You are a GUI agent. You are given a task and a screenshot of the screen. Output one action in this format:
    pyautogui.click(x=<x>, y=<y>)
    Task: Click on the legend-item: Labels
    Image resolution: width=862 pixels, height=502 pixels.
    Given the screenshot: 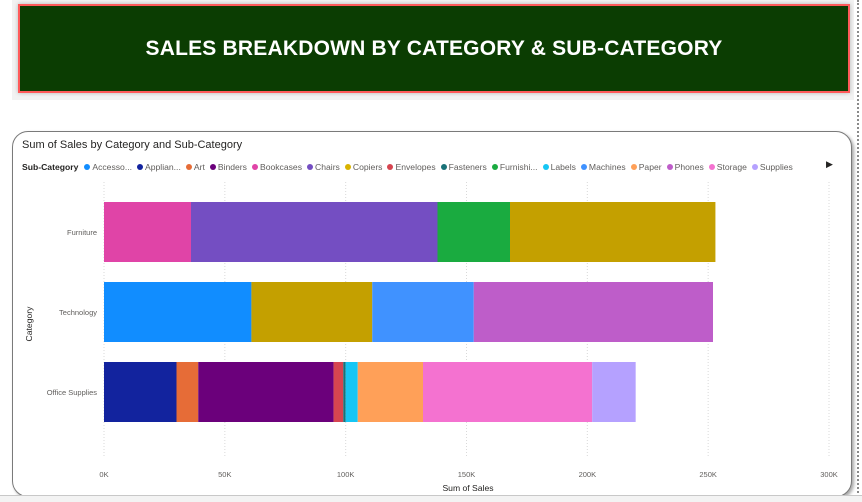 What is the action you would take?
    pyautogui.click(x=559, y=167)
    